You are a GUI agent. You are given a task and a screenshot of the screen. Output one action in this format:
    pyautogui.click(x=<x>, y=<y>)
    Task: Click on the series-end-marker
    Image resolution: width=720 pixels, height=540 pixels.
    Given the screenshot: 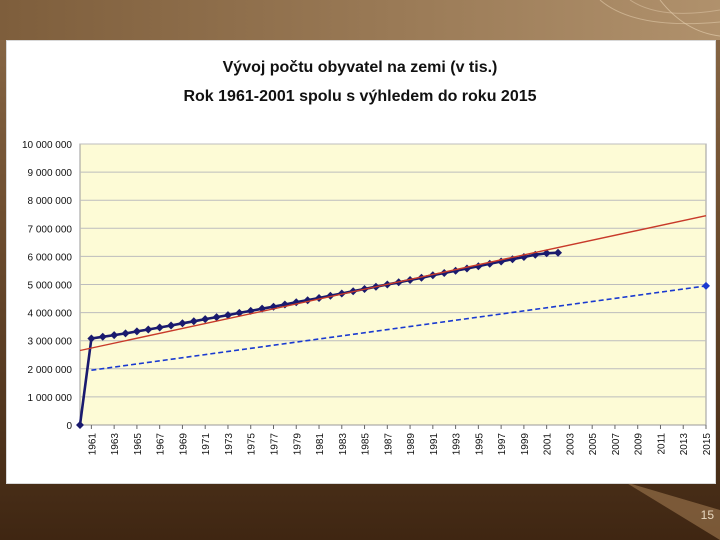 What is the action you would take?
    pyautogui.click(x=706, y=285)
    